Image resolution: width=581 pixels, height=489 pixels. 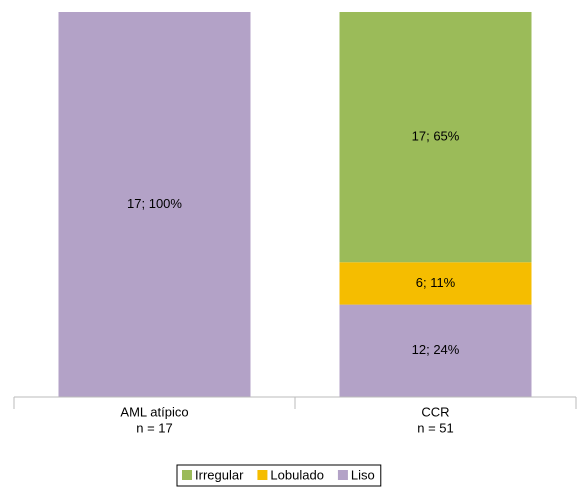 I want to click on data-label: 17; 100%, so click(x=154, y=203).